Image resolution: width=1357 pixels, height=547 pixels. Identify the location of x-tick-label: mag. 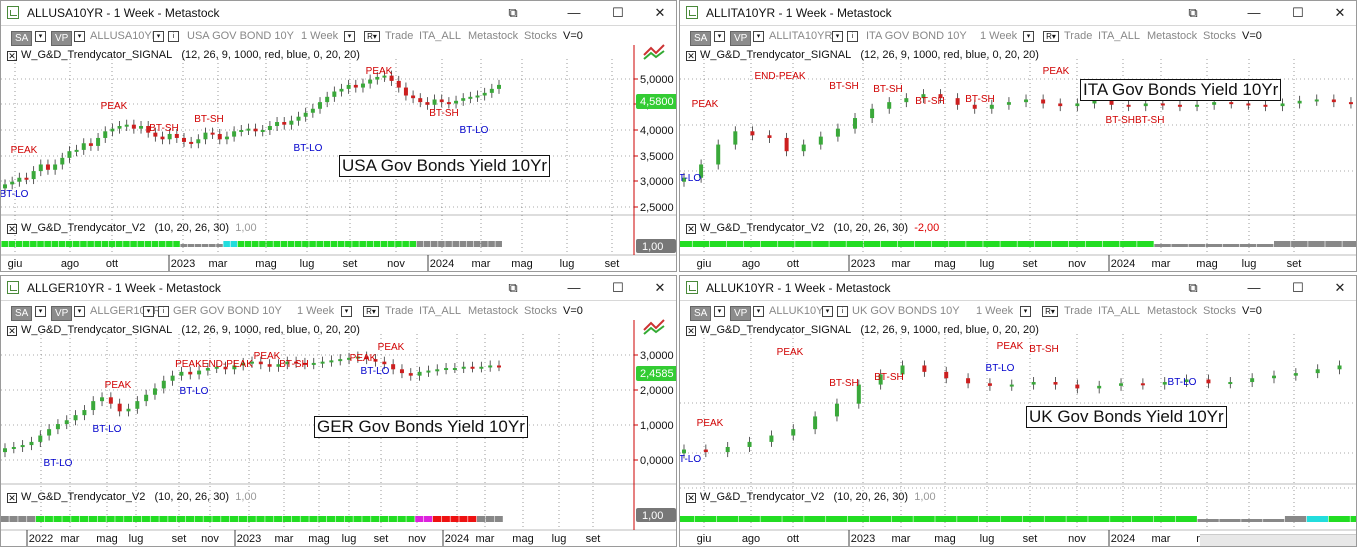
(944, 539).